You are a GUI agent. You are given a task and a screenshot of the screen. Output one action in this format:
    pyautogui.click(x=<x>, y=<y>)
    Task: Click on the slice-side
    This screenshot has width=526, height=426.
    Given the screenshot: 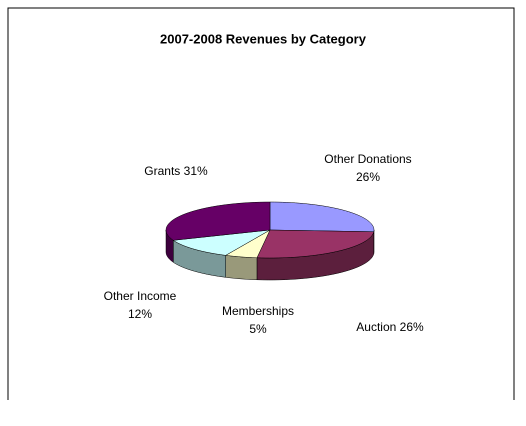 What is the action you would take?
    pyautogui.click(x=241, y=268)
    